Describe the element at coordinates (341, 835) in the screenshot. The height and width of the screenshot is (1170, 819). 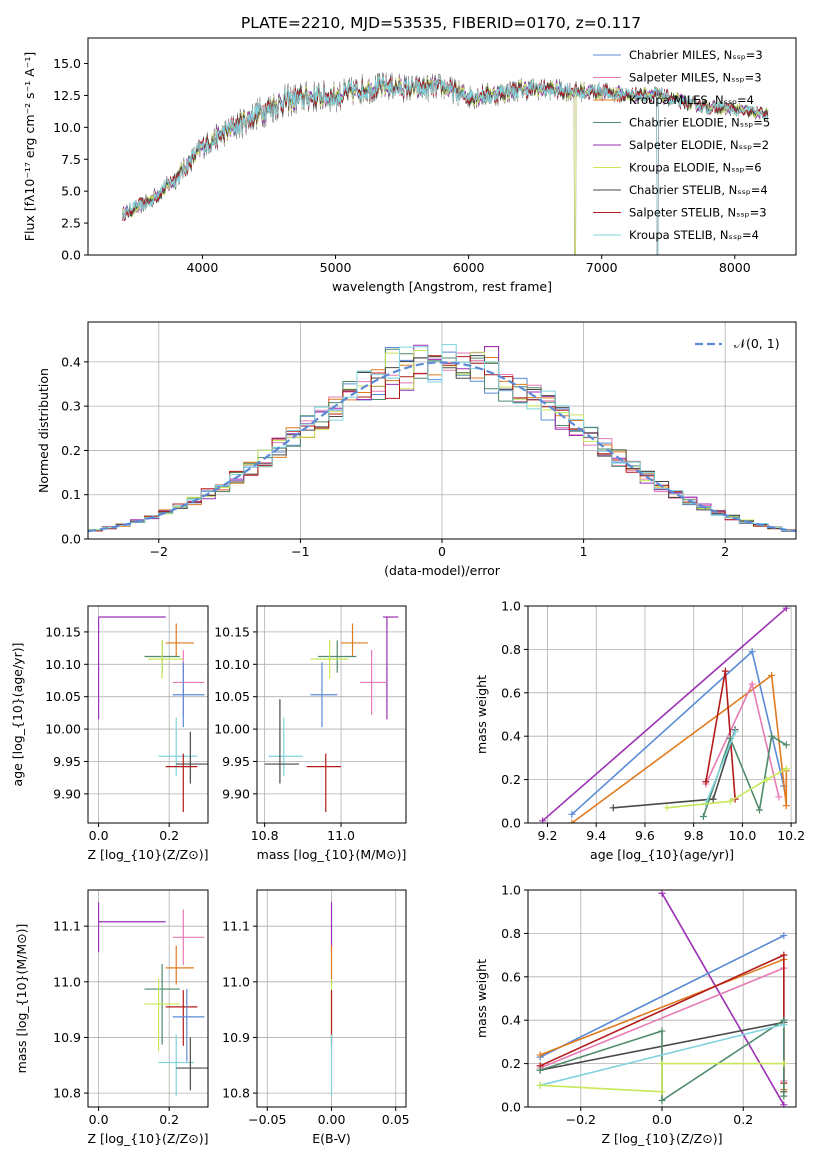
I see `x-tick-label: 11.0` at that location.